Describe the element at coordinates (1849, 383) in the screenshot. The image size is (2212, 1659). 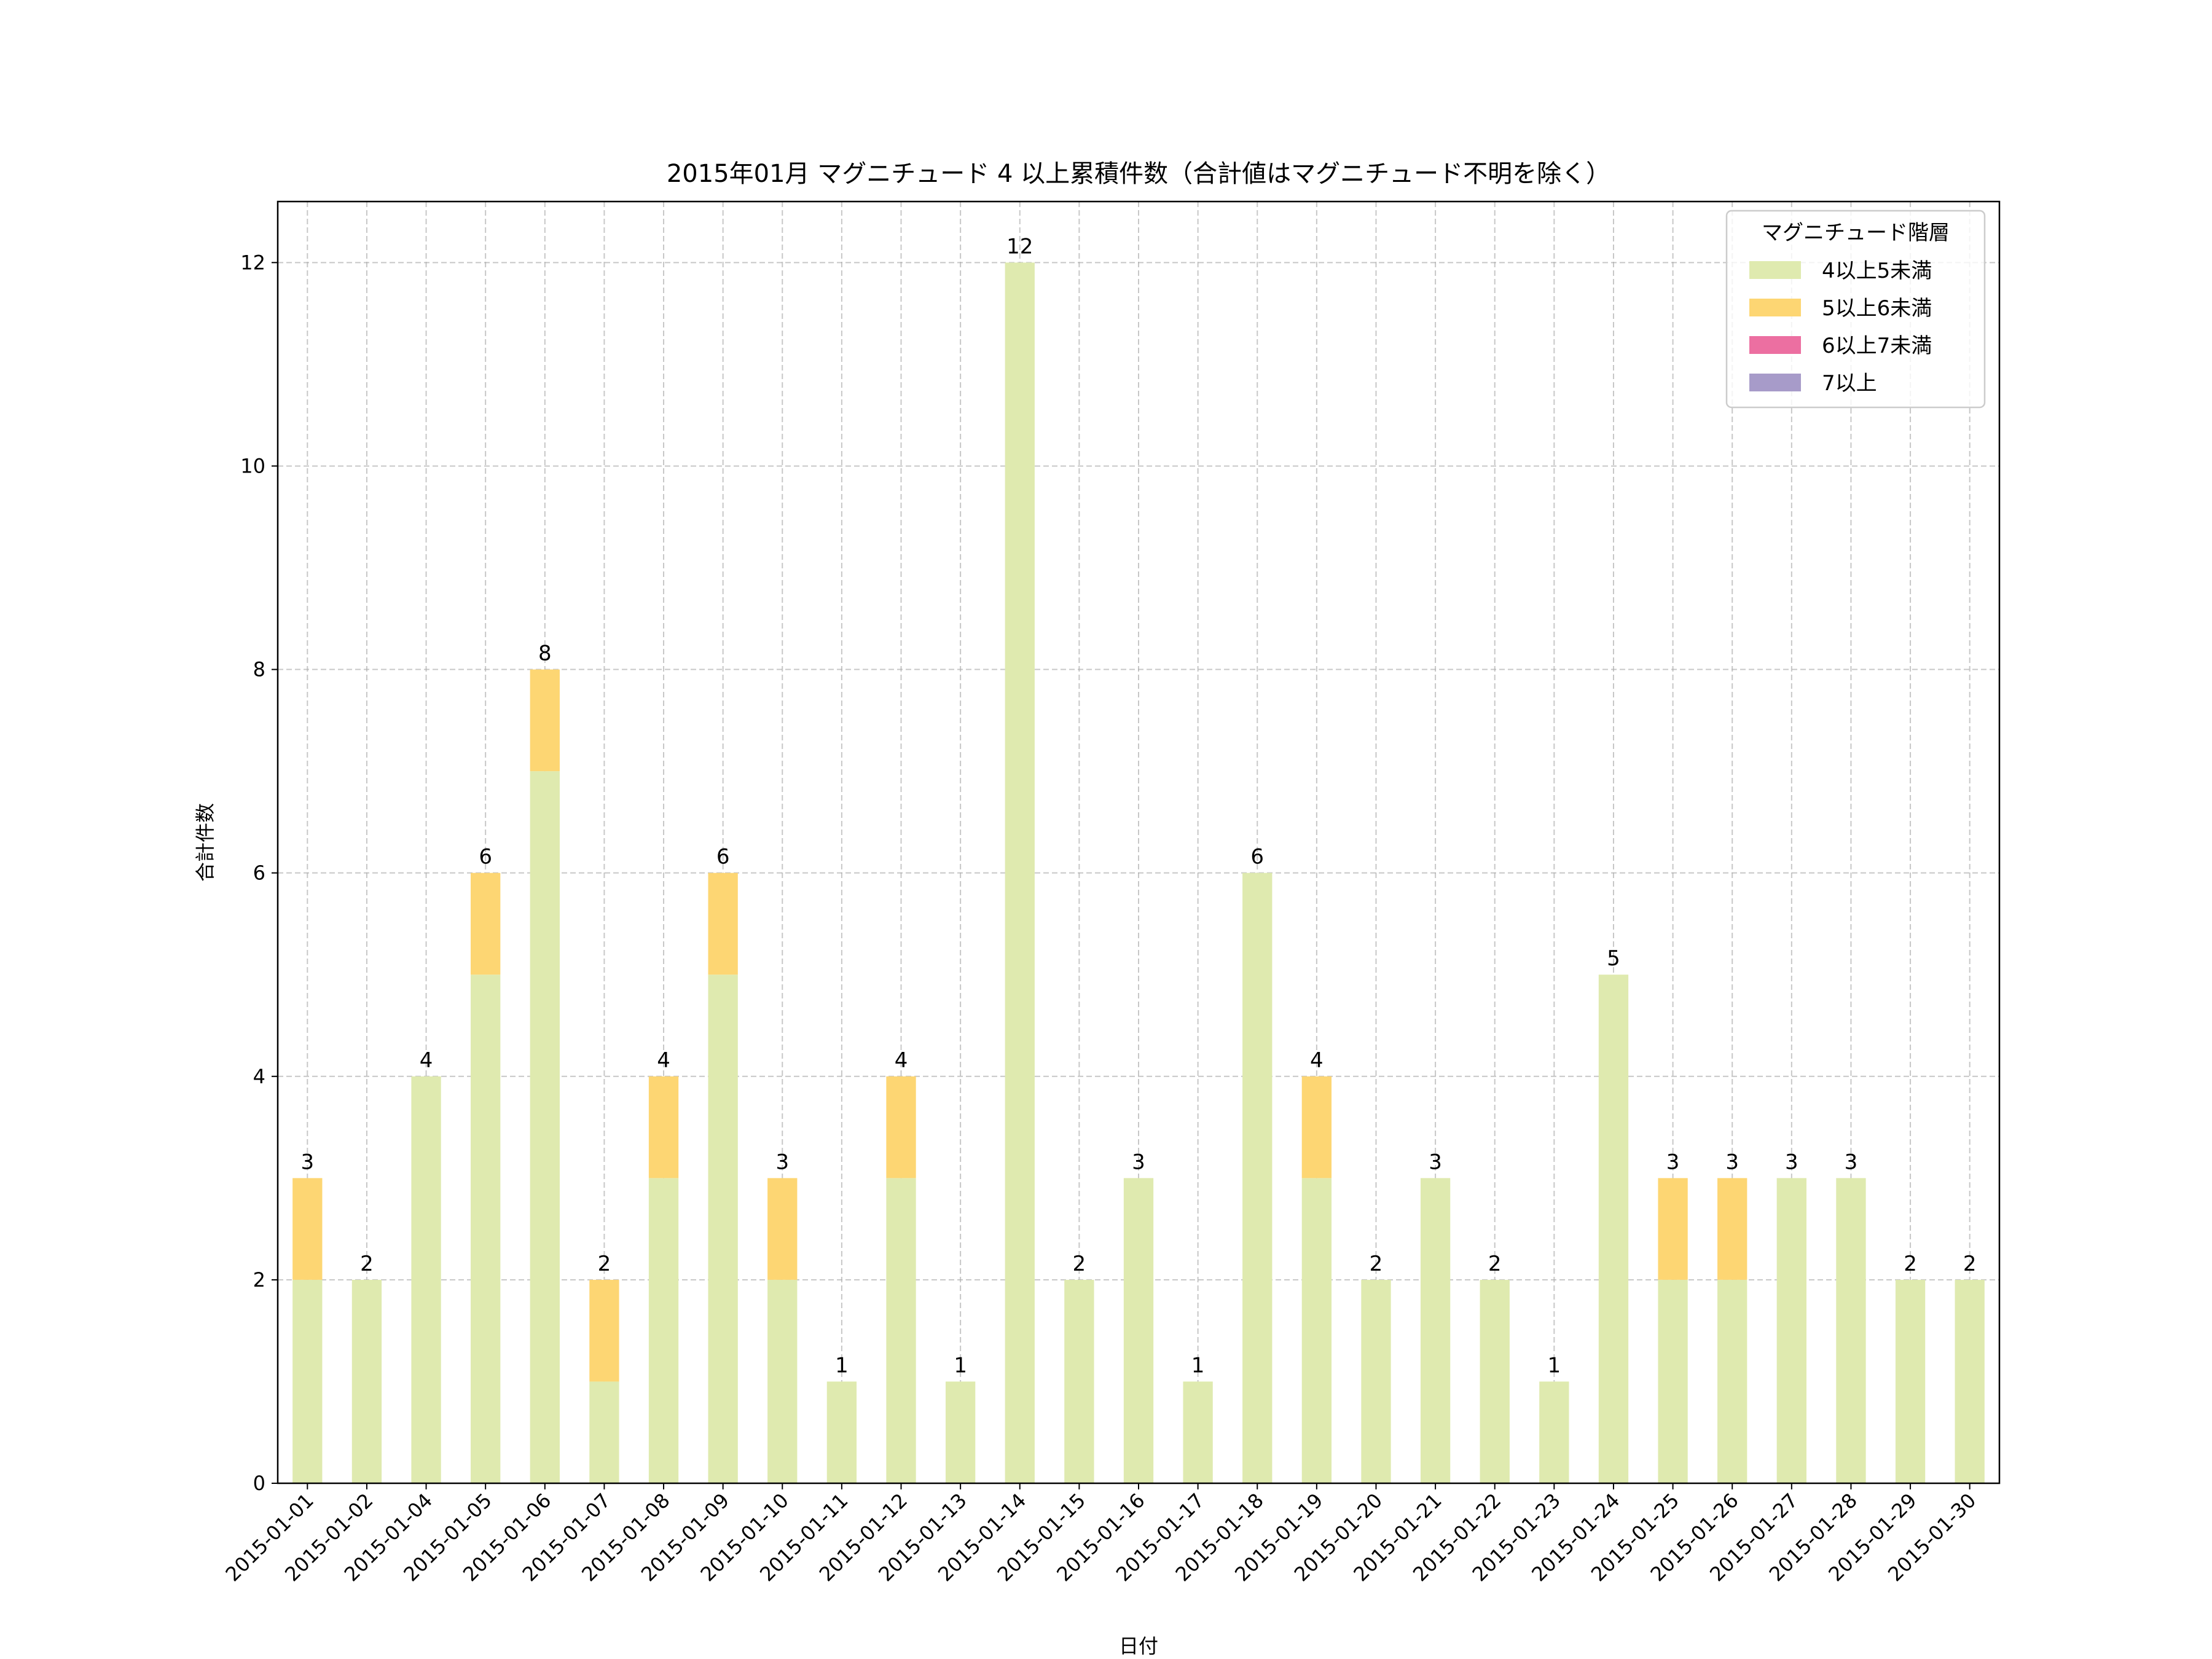
I see `legend-label: 7以上` at that location.